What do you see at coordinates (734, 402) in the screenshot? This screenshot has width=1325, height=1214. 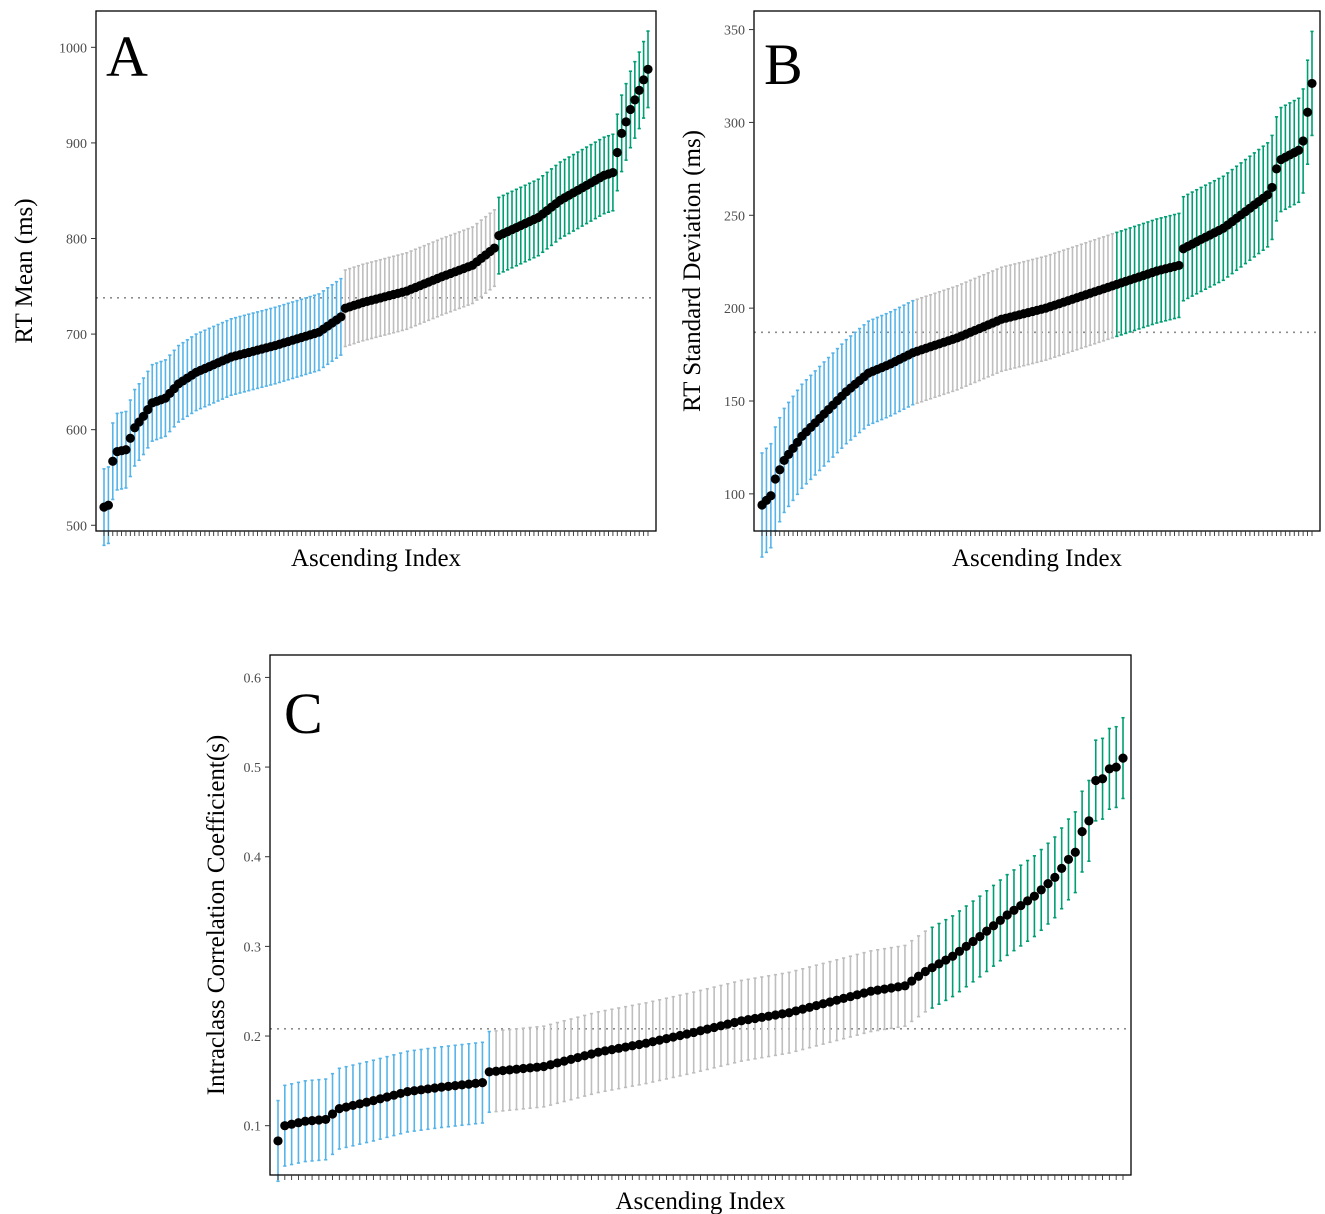 I see `y-tick-label: 150` at bounding box center [734, 402].